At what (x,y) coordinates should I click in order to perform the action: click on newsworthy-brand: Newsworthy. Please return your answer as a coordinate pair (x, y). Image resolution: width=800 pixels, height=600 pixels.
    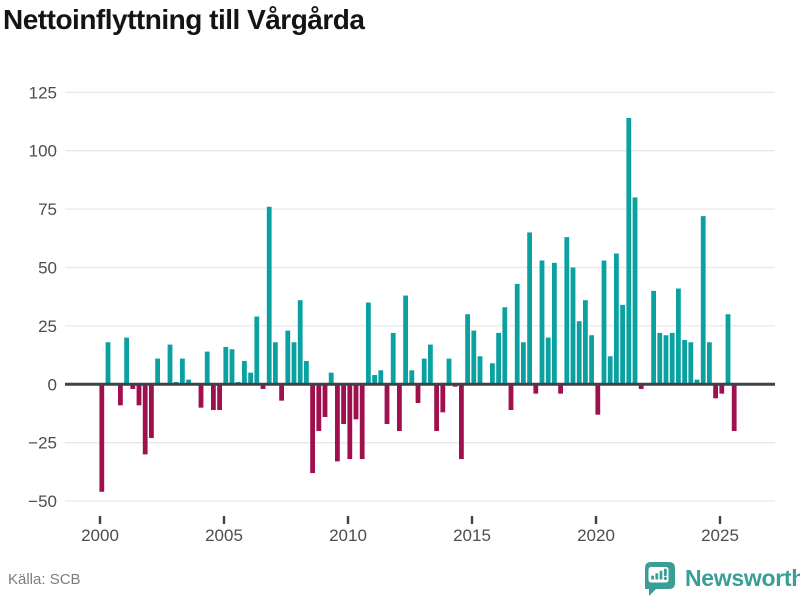
    Looking at the image, I should click on (721, 578).